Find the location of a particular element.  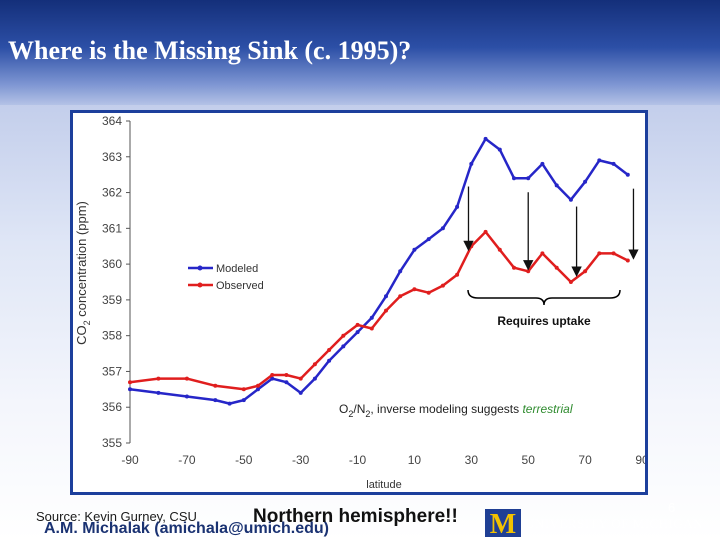

x-tick-label: 10 is located at coordinates (415, 460).